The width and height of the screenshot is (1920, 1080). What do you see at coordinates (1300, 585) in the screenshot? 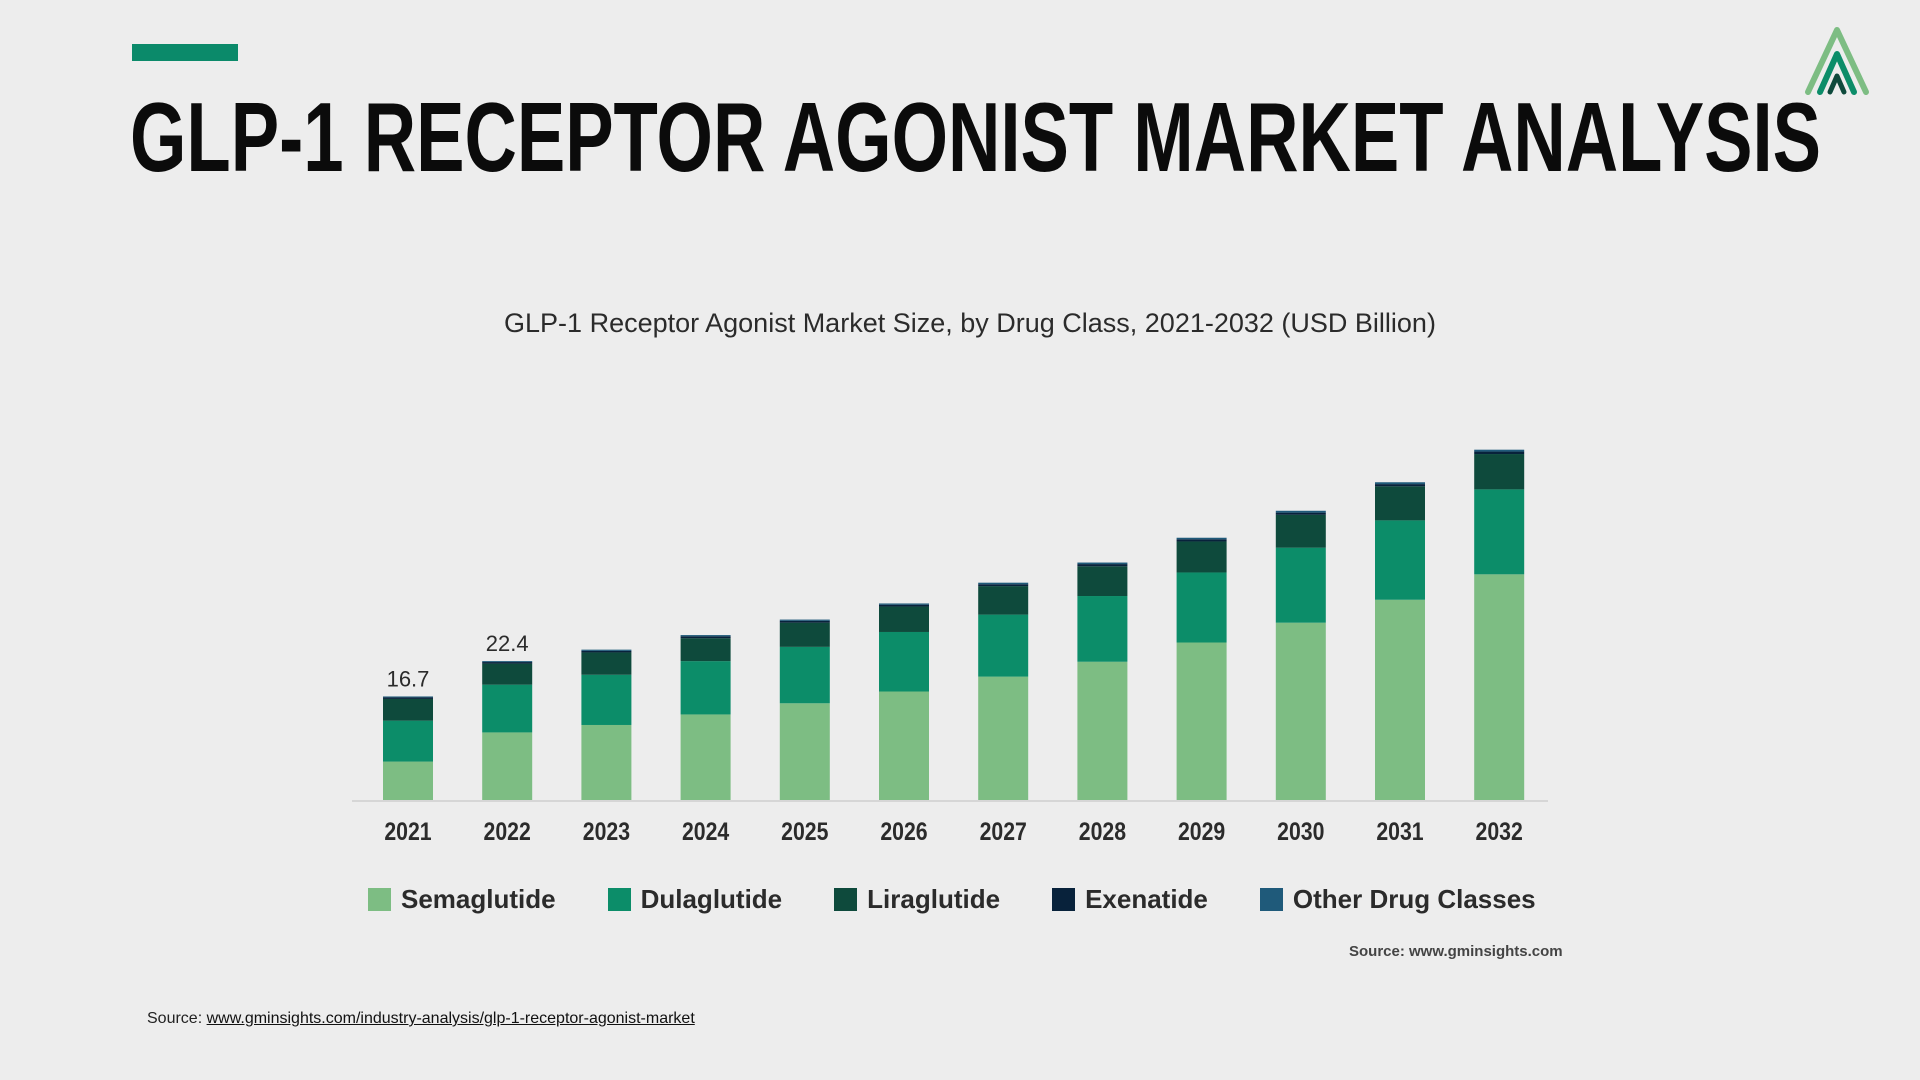
I see `bar-segment-dulaglutide-2030` at bounding box center [1300, 585].